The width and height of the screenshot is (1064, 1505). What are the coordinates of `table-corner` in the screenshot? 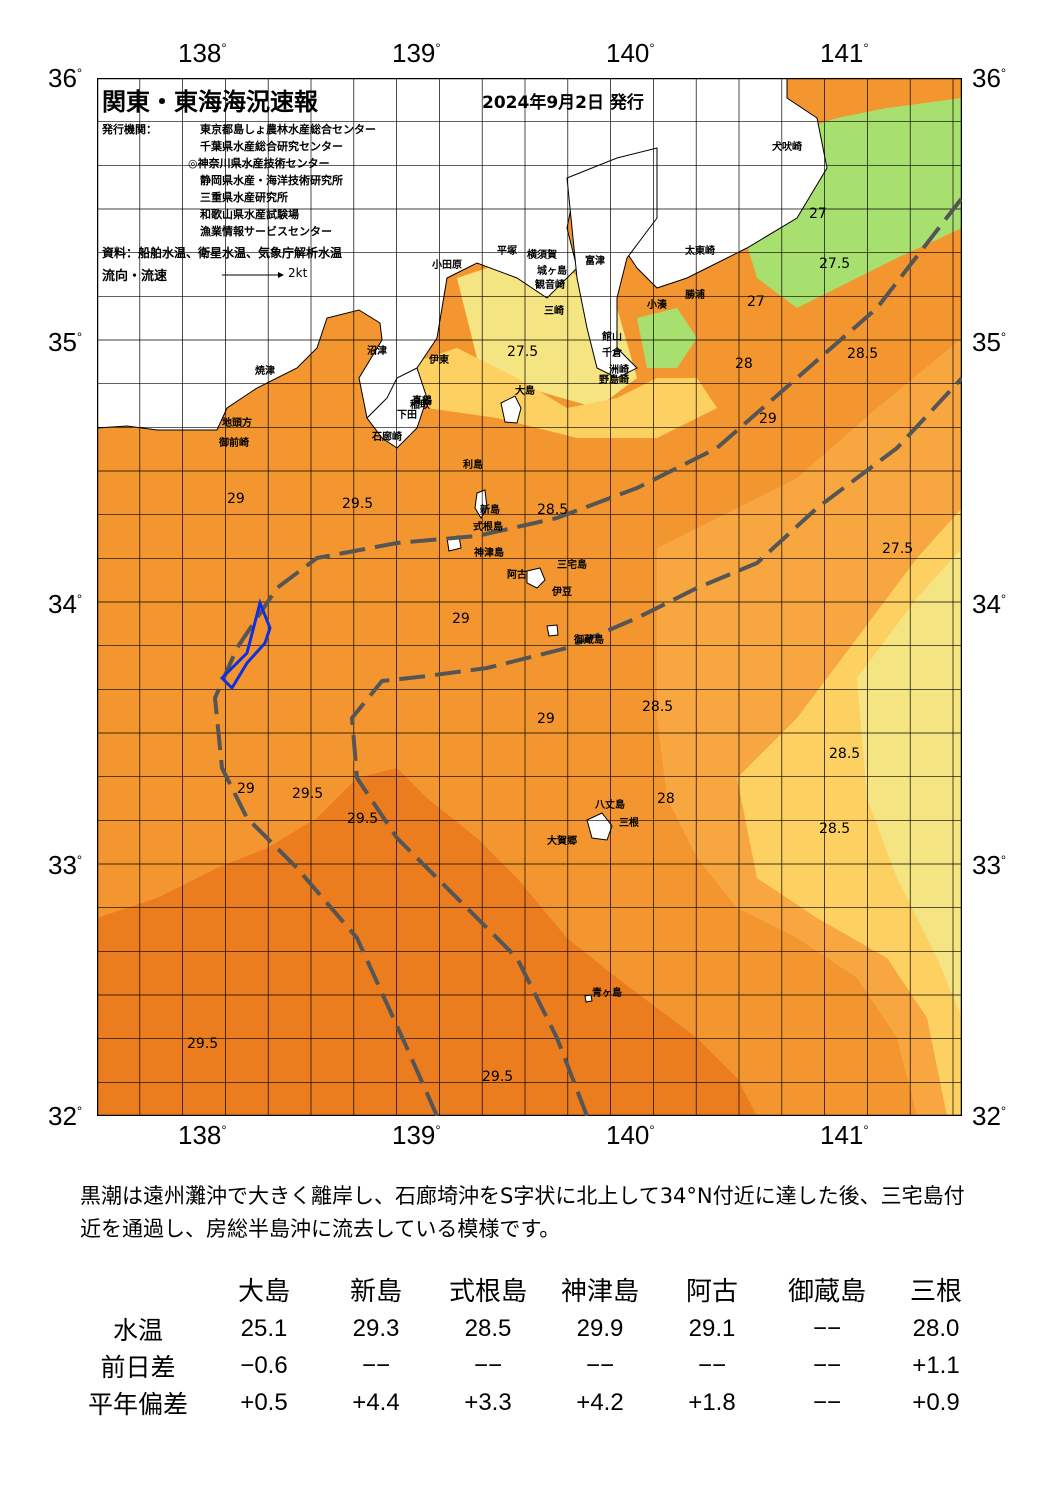 It's located at (138, 1289).